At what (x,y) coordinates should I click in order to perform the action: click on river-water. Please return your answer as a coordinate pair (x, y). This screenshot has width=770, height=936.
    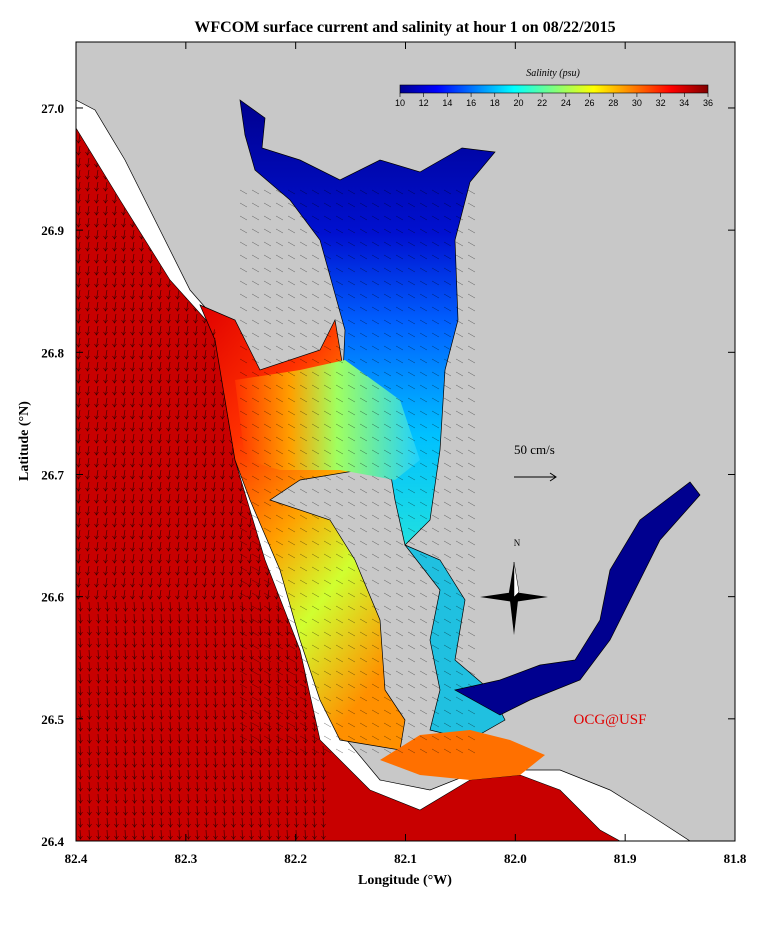
    Looking at the image, I should click on (577, 598).